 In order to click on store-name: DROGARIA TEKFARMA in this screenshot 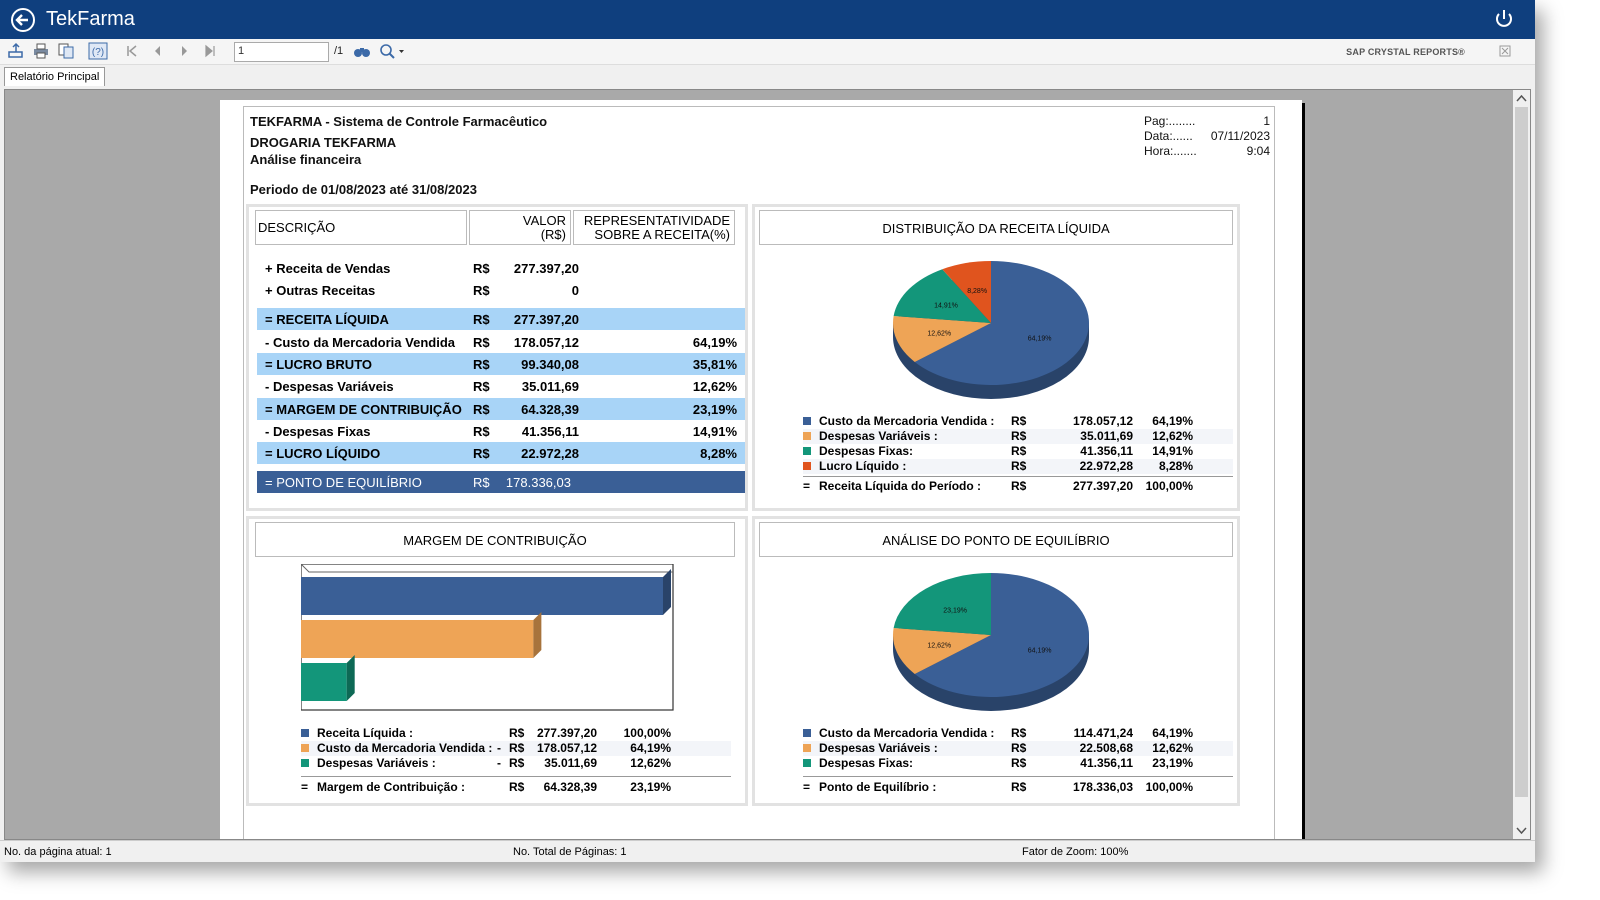, I will do `click(323, 142)`.